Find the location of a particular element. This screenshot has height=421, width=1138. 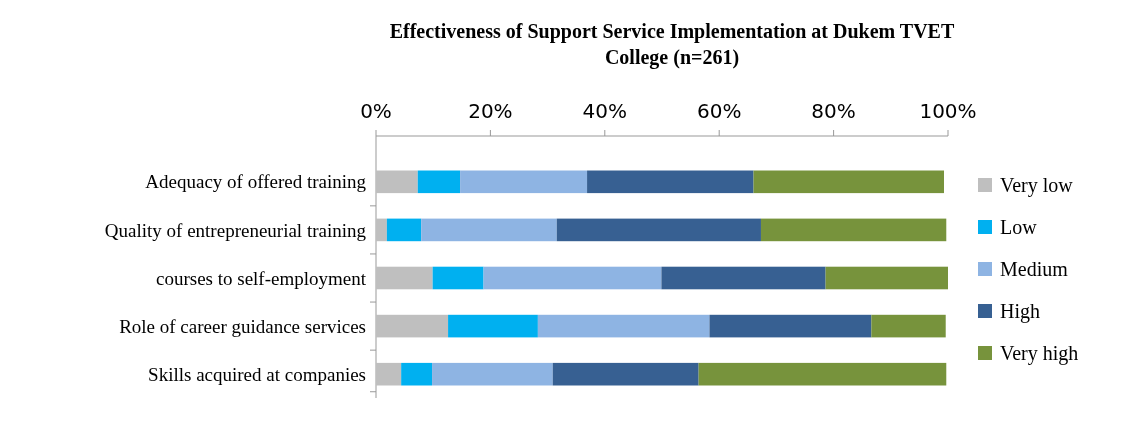

x-tick-label: 0% is located at coordinates (376, 111).